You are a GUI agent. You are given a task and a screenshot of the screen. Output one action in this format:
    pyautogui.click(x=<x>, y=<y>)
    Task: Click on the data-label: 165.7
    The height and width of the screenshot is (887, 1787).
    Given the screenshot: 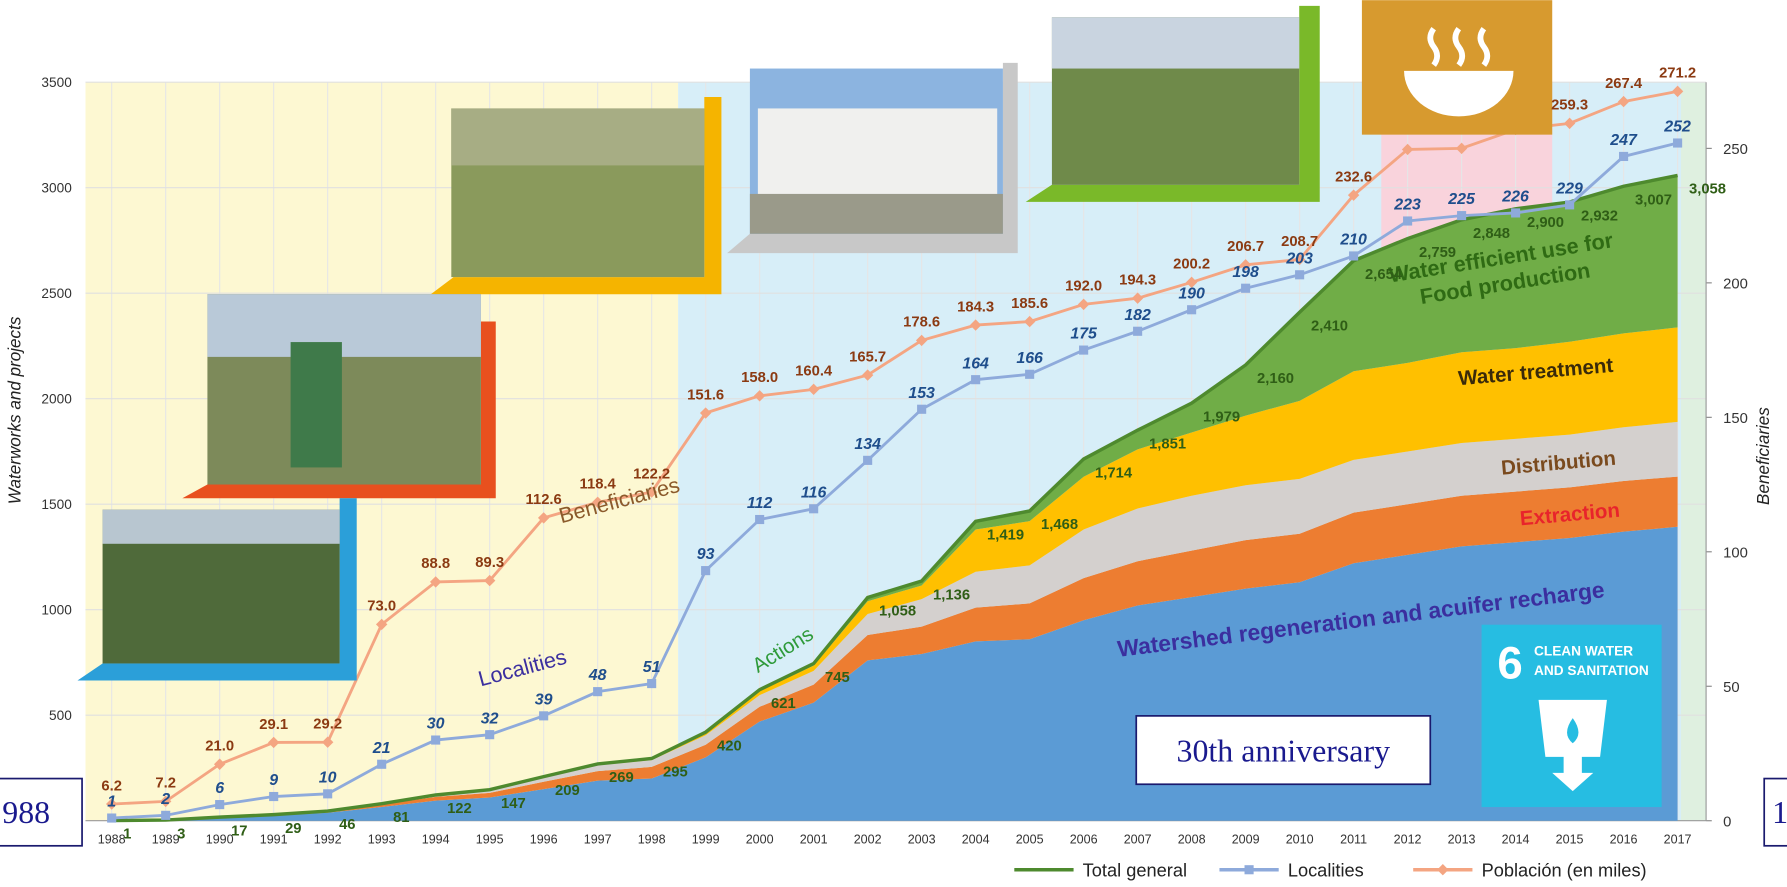 What is the action you would take?
    pyautogui.click(x=867, y=357)
    